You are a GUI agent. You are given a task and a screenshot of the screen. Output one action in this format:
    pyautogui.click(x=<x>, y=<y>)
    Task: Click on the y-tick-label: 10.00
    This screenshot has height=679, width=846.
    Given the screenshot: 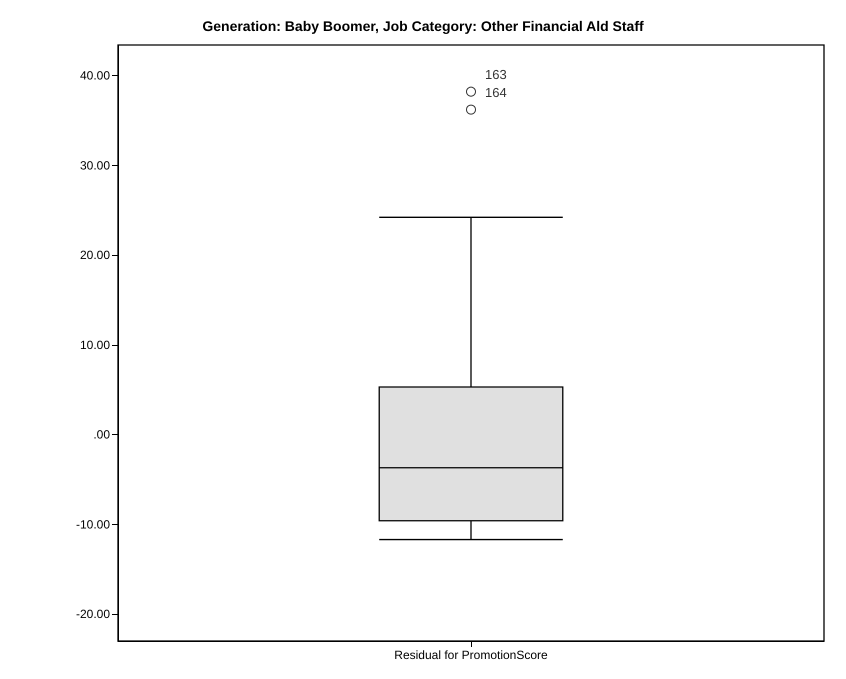 What is the action you would take?
    pyautogui.click(x=95, y=345)
    